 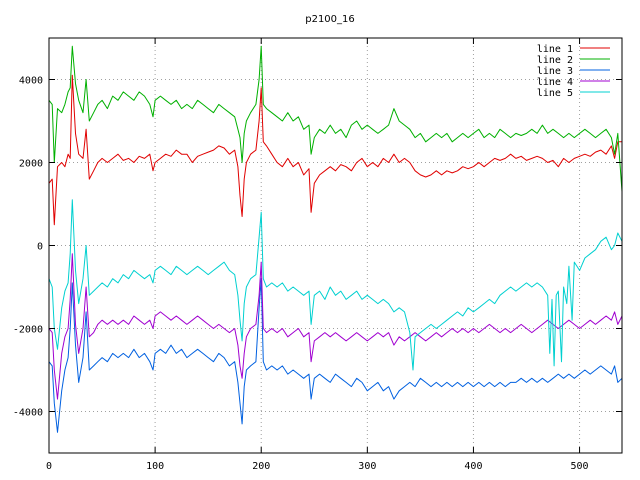 What do you see at coordinates (555, 60) in the screenshot?
I see `legend-label-2: line 2` at bounding box center [555, 60].